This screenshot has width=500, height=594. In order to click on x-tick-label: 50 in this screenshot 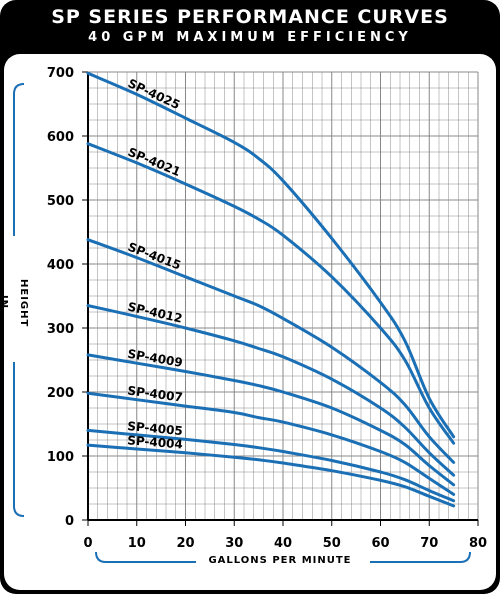, I will do `click(332, 543)`.